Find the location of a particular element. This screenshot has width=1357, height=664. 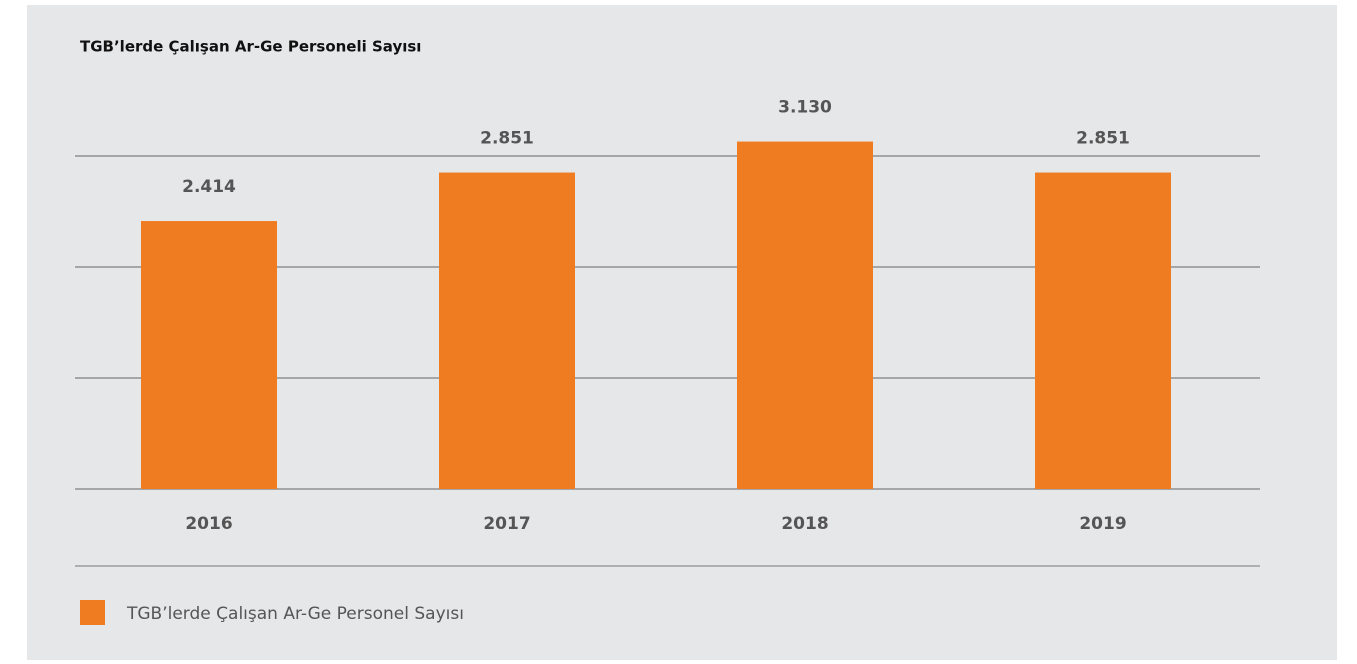

value-label: 2.414 is located at coordinates (209, 187).